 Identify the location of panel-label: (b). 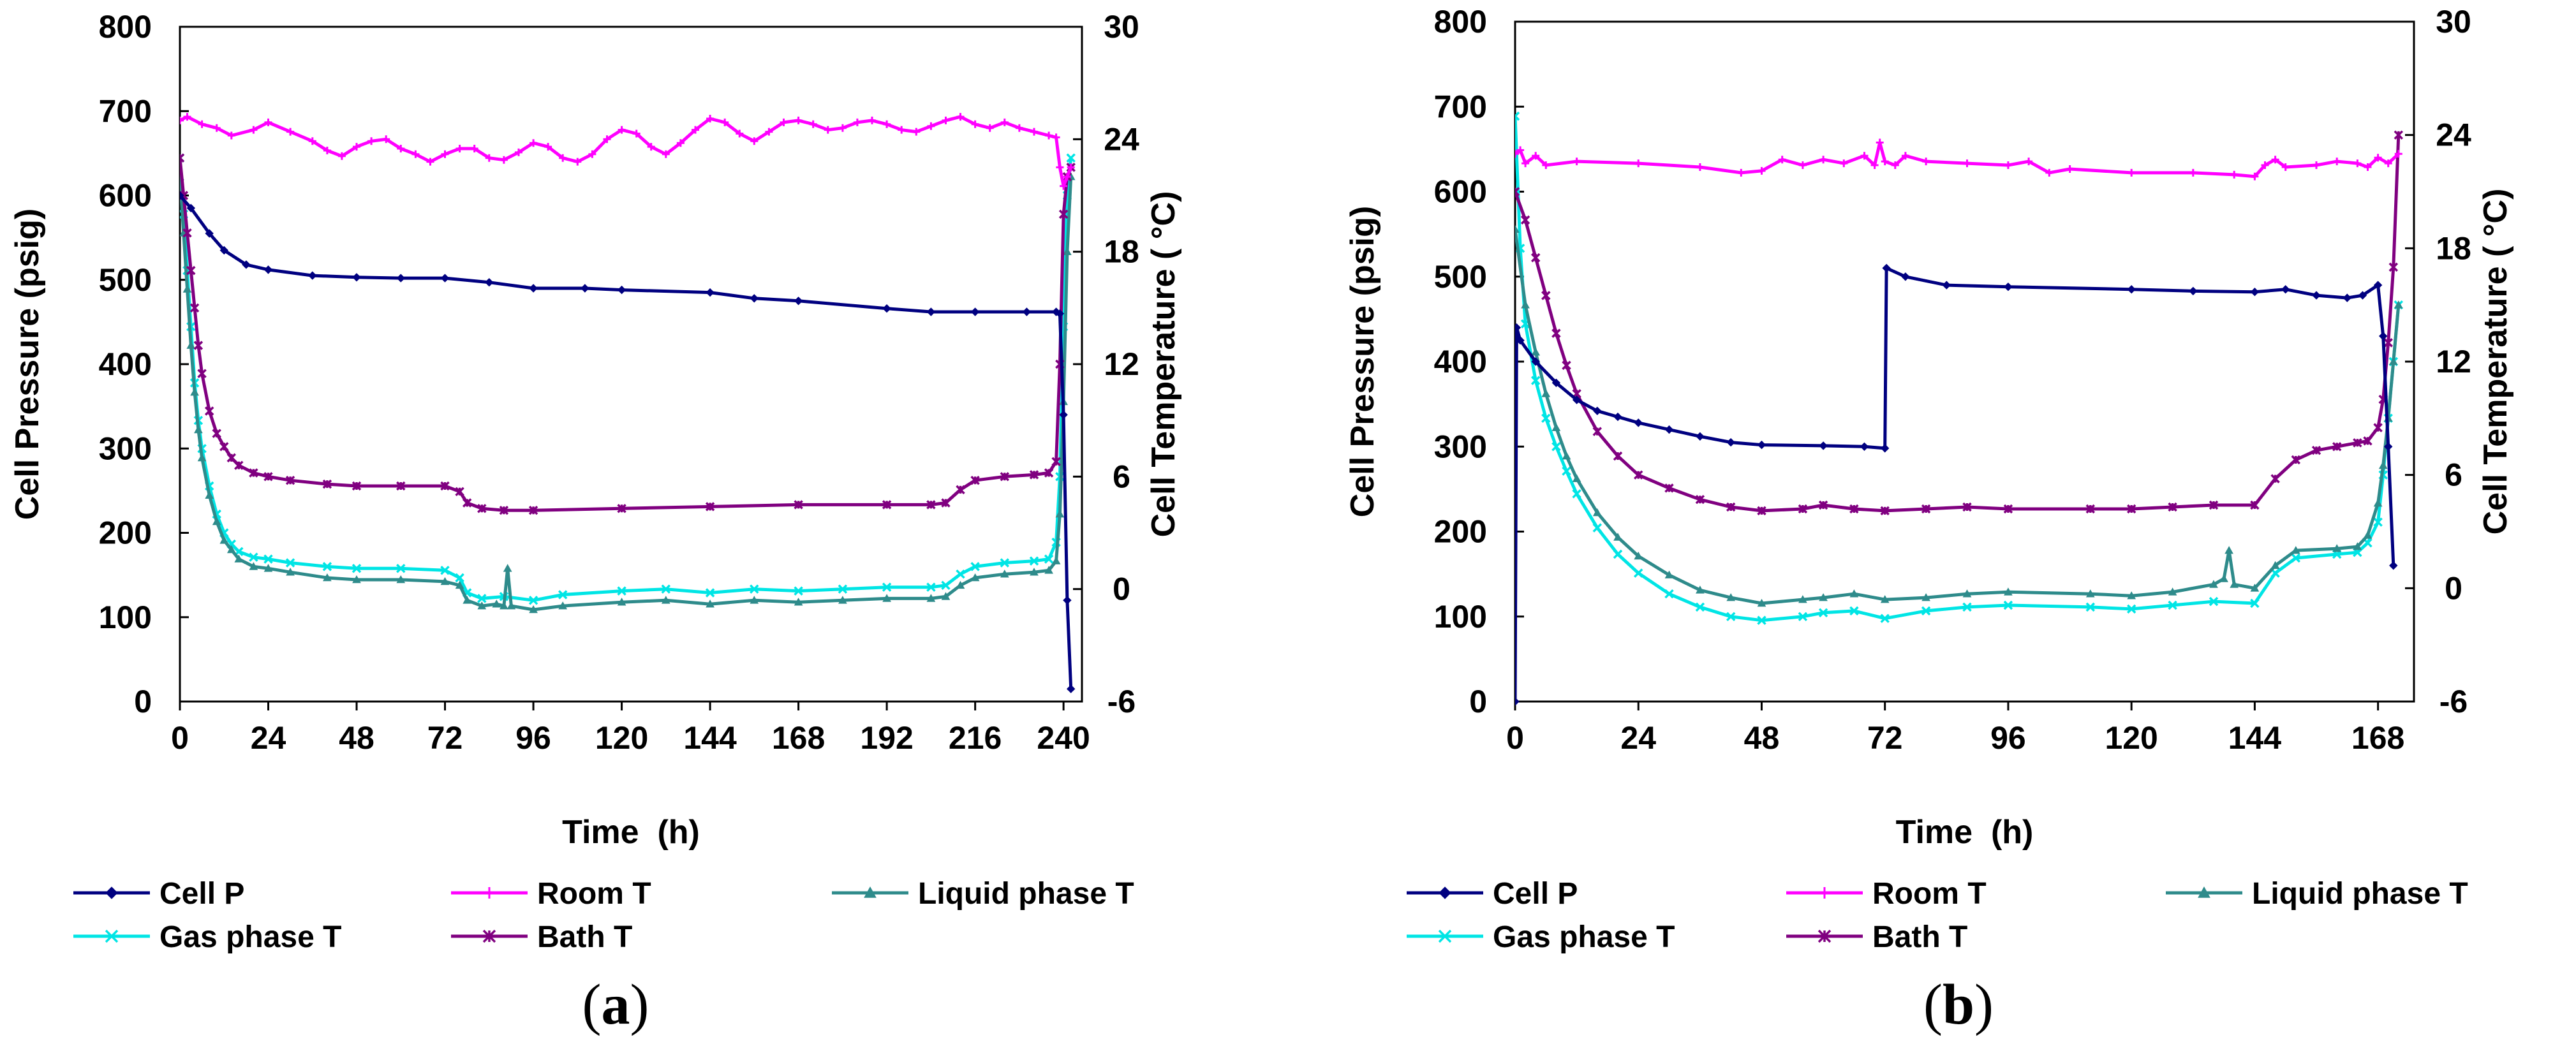
(1958, 1004).